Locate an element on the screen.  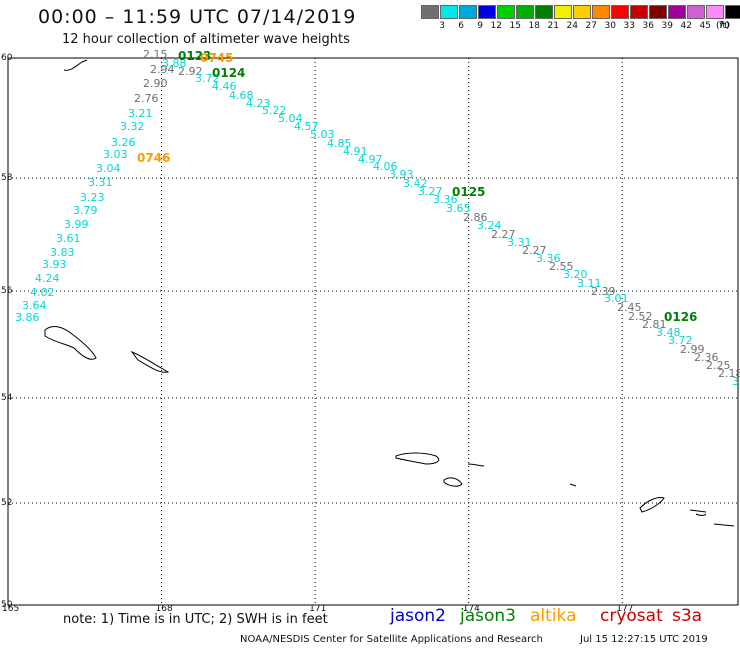
legend-label: 36 is located at coordinates (648, 26).